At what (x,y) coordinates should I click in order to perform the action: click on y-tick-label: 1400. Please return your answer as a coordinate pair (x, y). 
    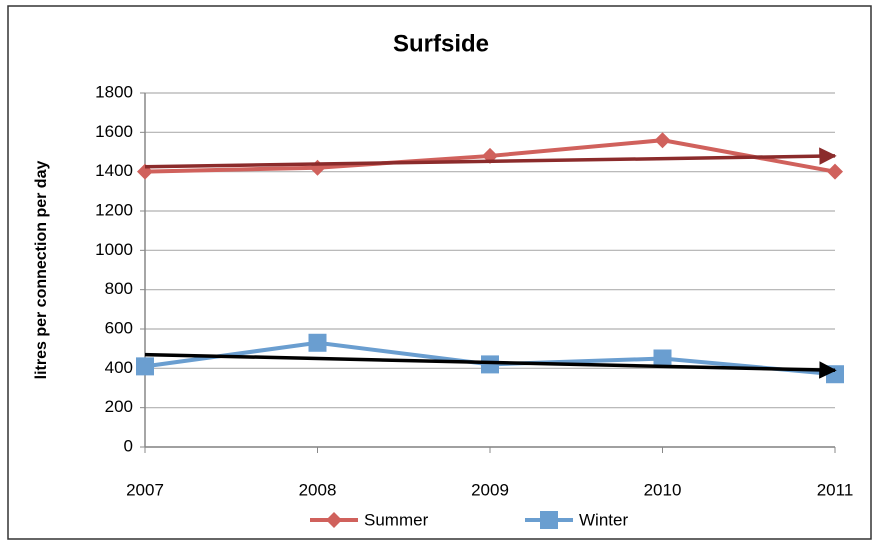
    Looking at the image, I should click on (114, 170).